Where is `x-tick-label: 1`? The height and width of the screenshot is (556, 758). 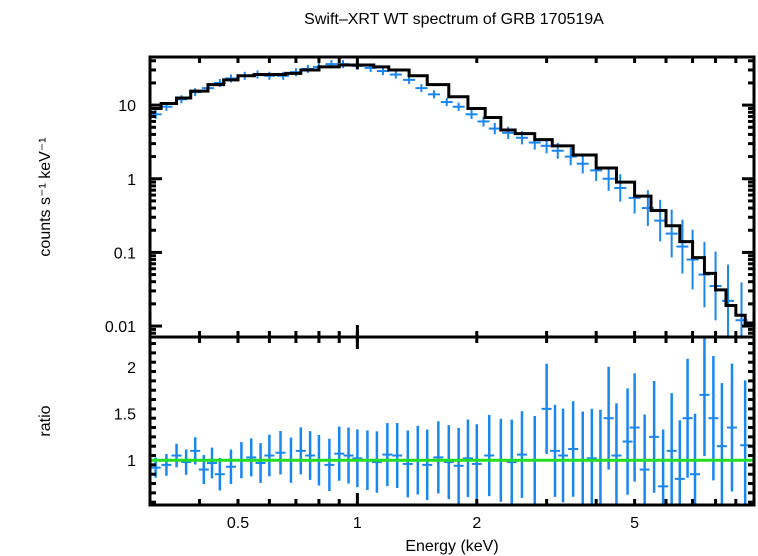 x-tick-label: 1 is located at coordinates (357, 523).